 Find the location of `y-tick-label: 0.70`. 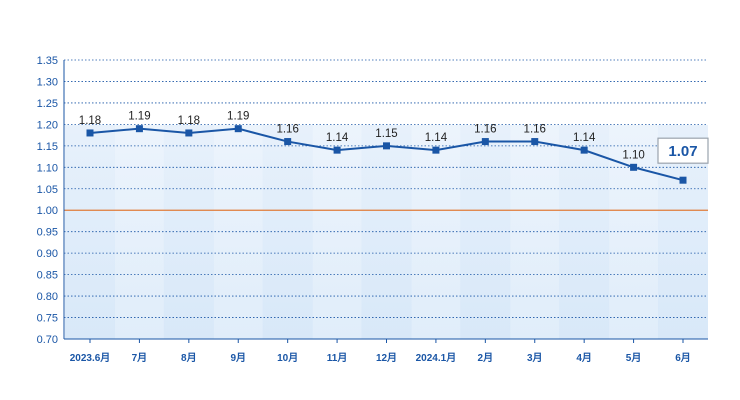

y-tick-label: 0.70 is located at coordinates (47, 340).